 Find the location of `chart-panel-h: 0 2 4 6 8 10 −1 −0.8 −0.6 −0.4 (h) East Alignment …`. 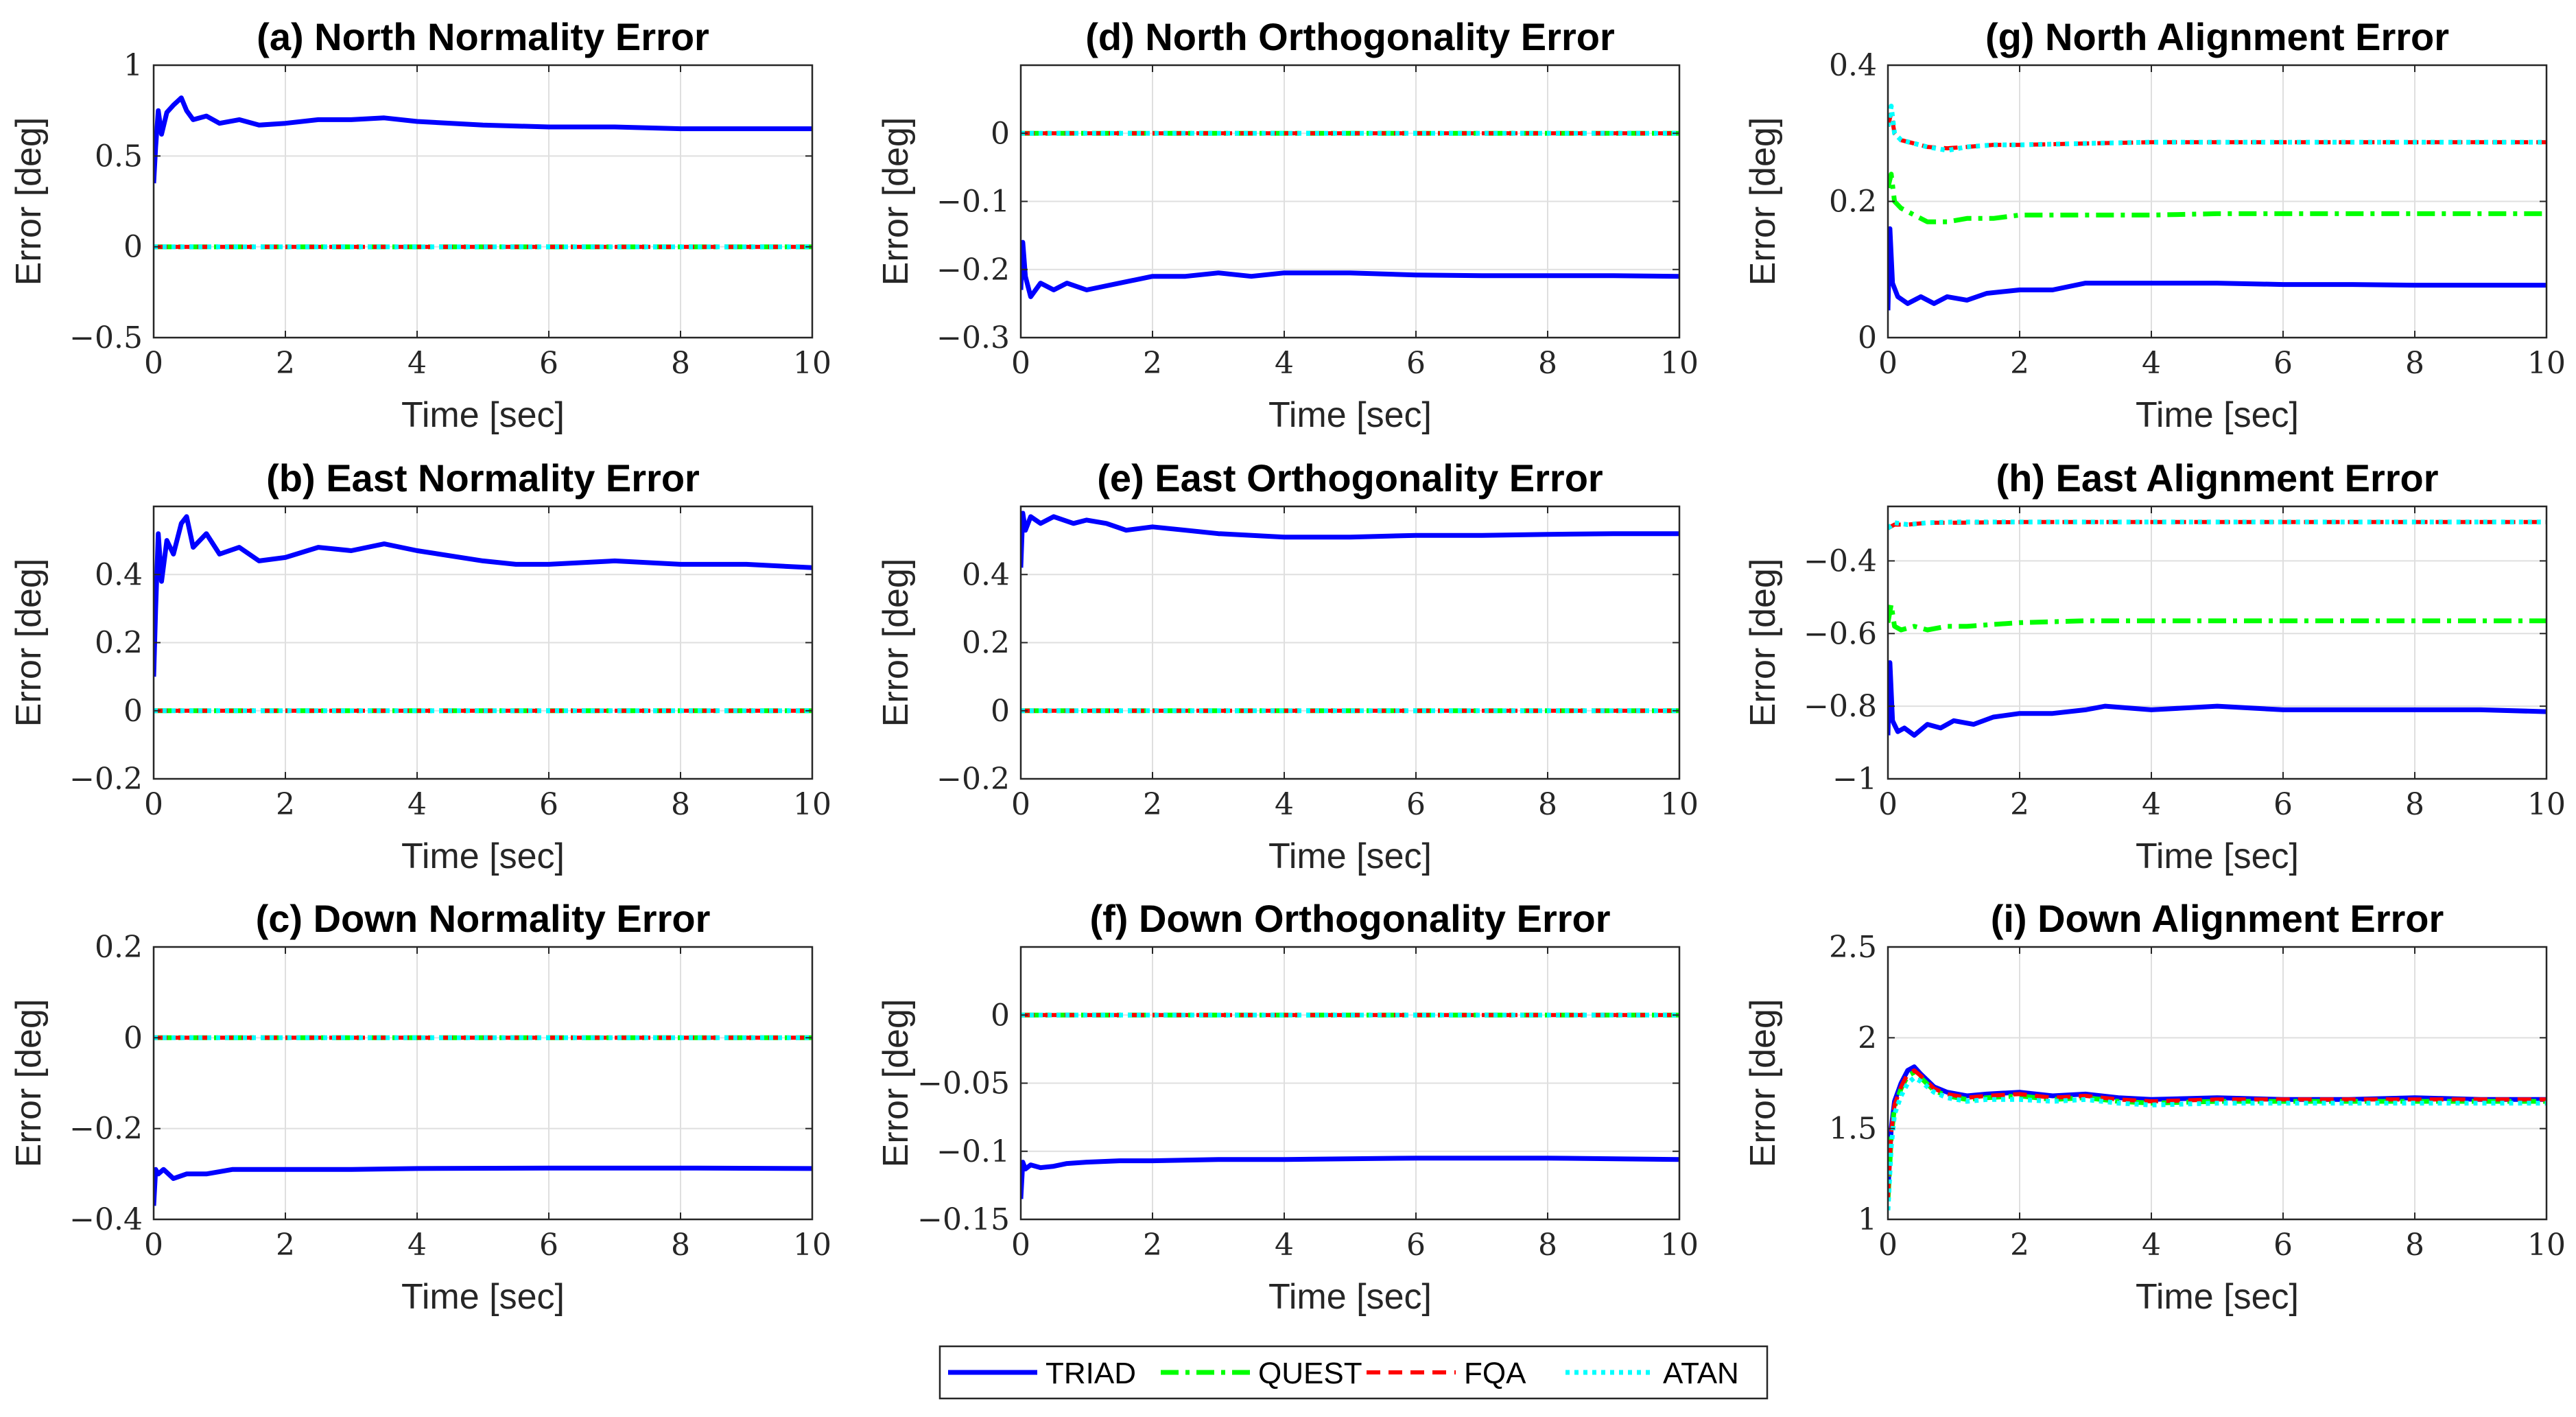

chart-panel-h: 0 2 4 6 8 10 −1 −0.8 −0.6 −0.4 (h) East Alignment … is located at coordinates (2154, 666).